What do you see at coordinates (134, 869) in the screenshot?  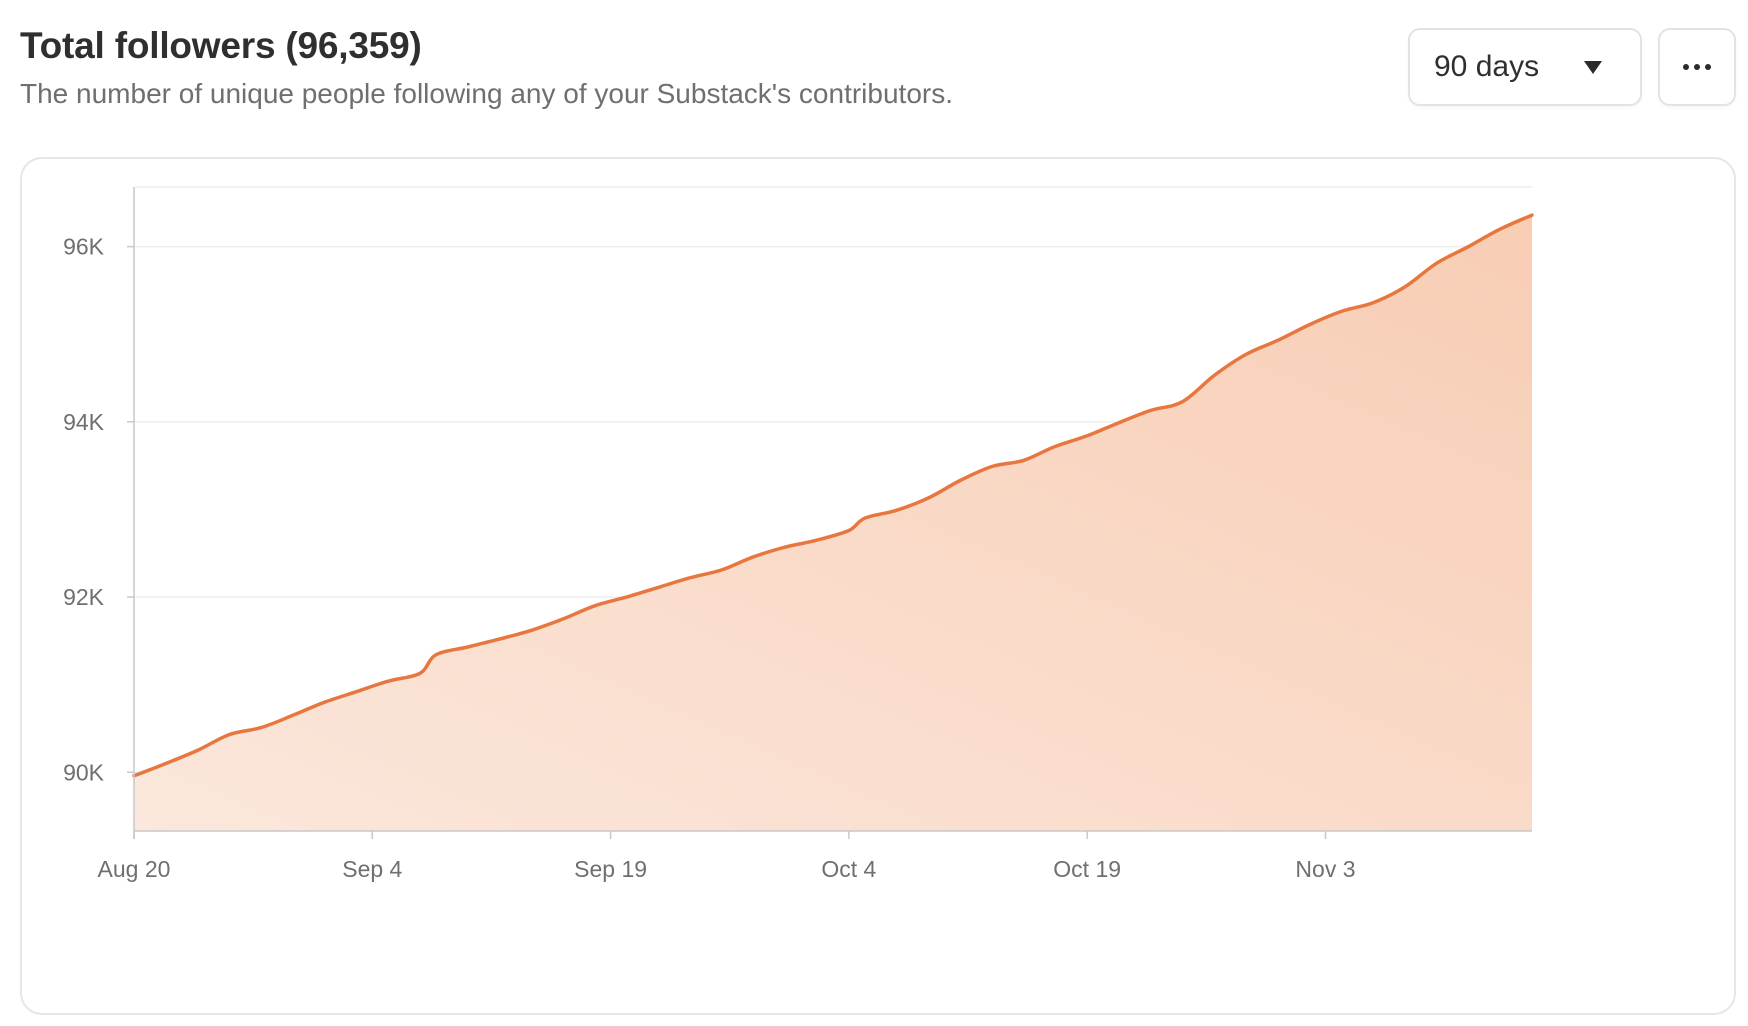 I see `x-tick-label: Aug 20` at bounding box center [134, 869].